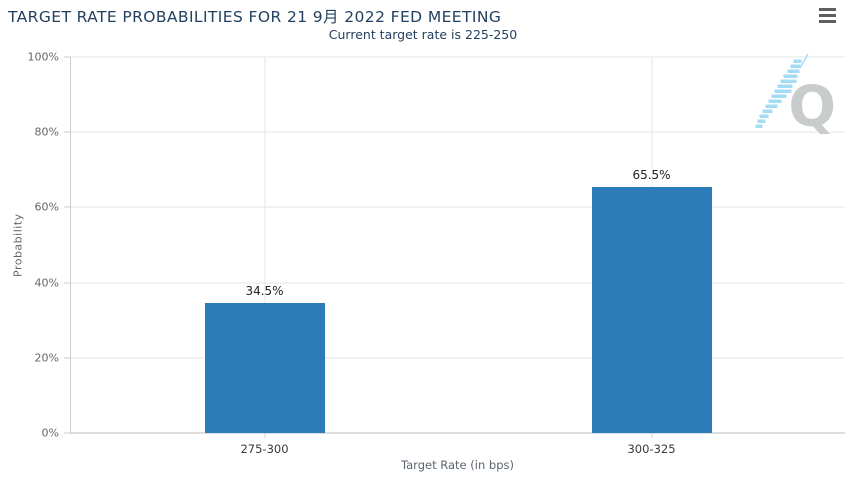  Describe the element at coordinates (46, 358) in the screenshot. I see `y-axis-tick-label: 20%` at that location.